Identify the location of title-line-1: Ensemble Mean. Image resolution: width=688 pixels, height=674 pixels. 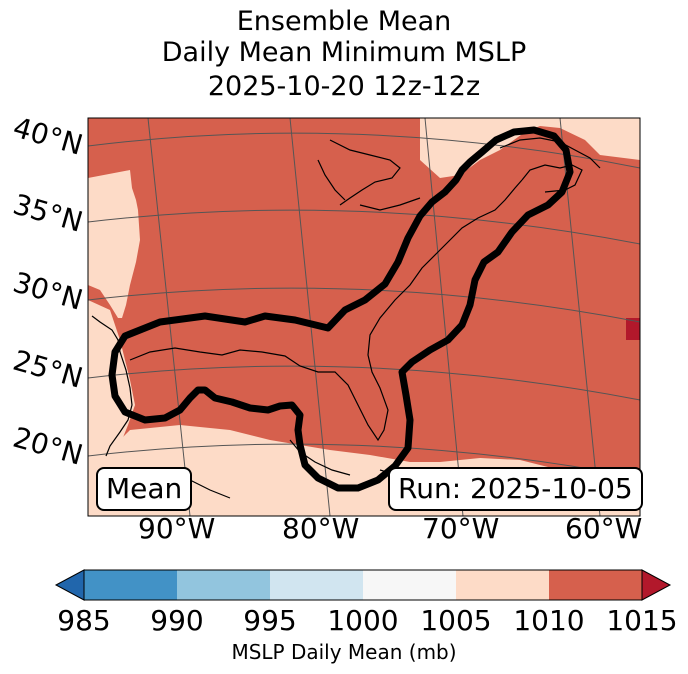
(344, 21).